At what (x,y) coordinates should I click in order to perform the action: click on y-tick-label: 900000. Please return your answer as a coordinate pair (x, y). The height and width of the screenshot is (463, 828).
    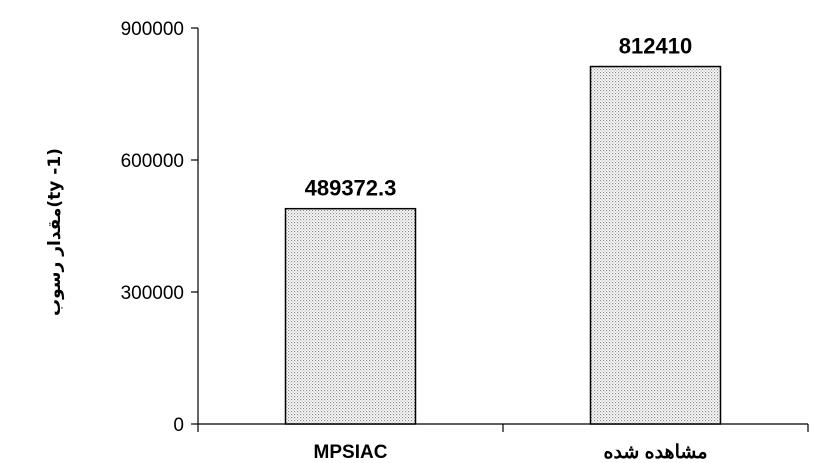
    Looking at the image, I should click on (152, 29).